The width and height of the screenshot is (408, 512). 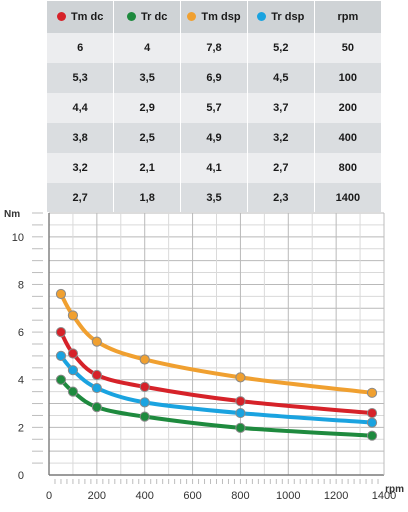 I want to click on table-cell: 50, so click(x=347, y=48).